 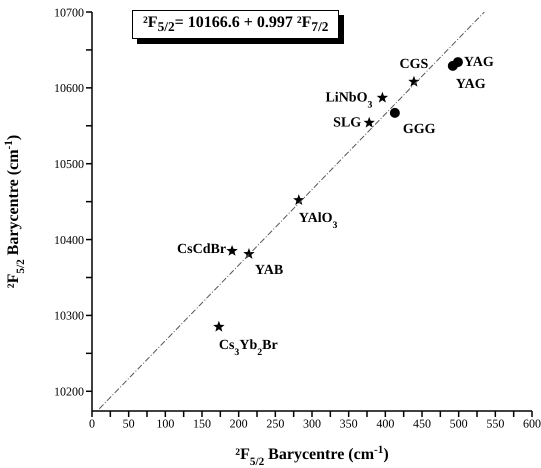 What do you see at coordinates (312, 423) in the screenshot?
I see `x-tick-label: 300` at bounding box center [312, 423].